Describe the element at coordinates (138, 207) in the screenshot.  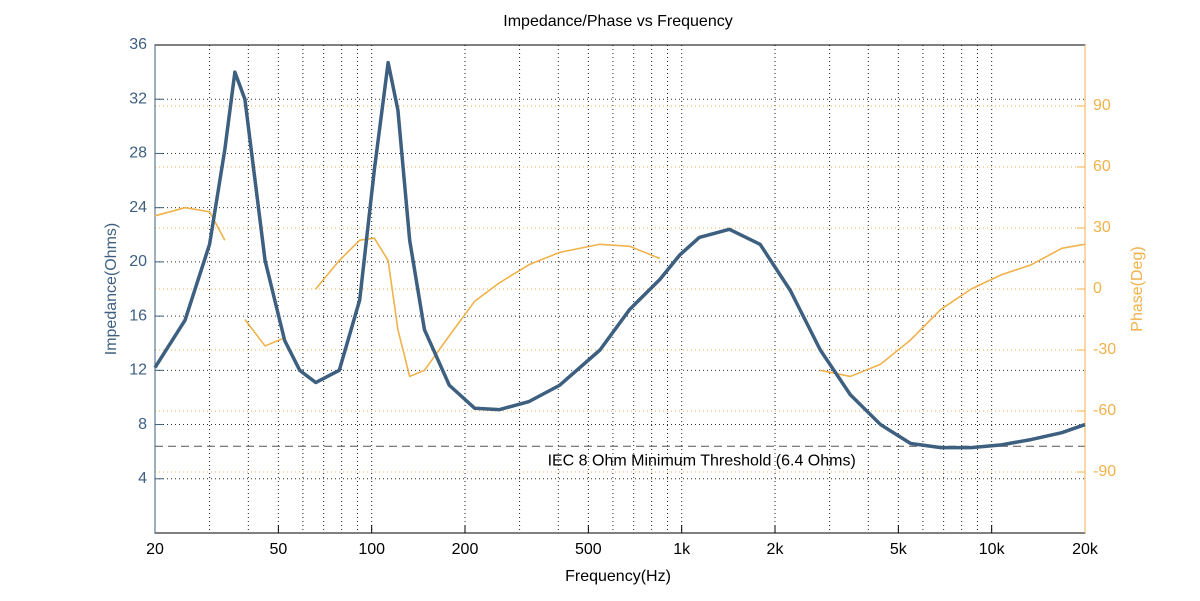
I see `y-tick-label: 24` at that location.